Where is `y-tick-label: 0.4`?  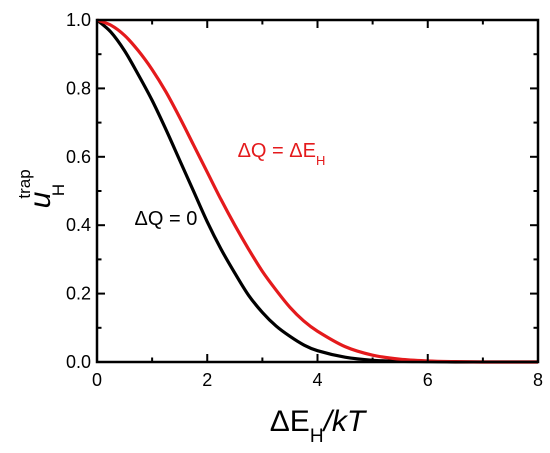 y-tick-label: 0.4 is located at coordinates (78, 225).